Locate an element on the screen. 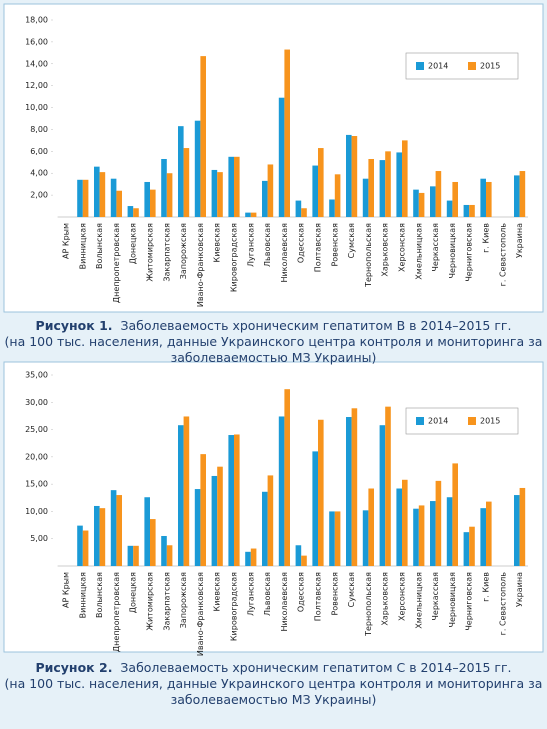 This screenshot has height=729, width=547. x-tick-label: Черновицкая is located at coordinates (452, 251).